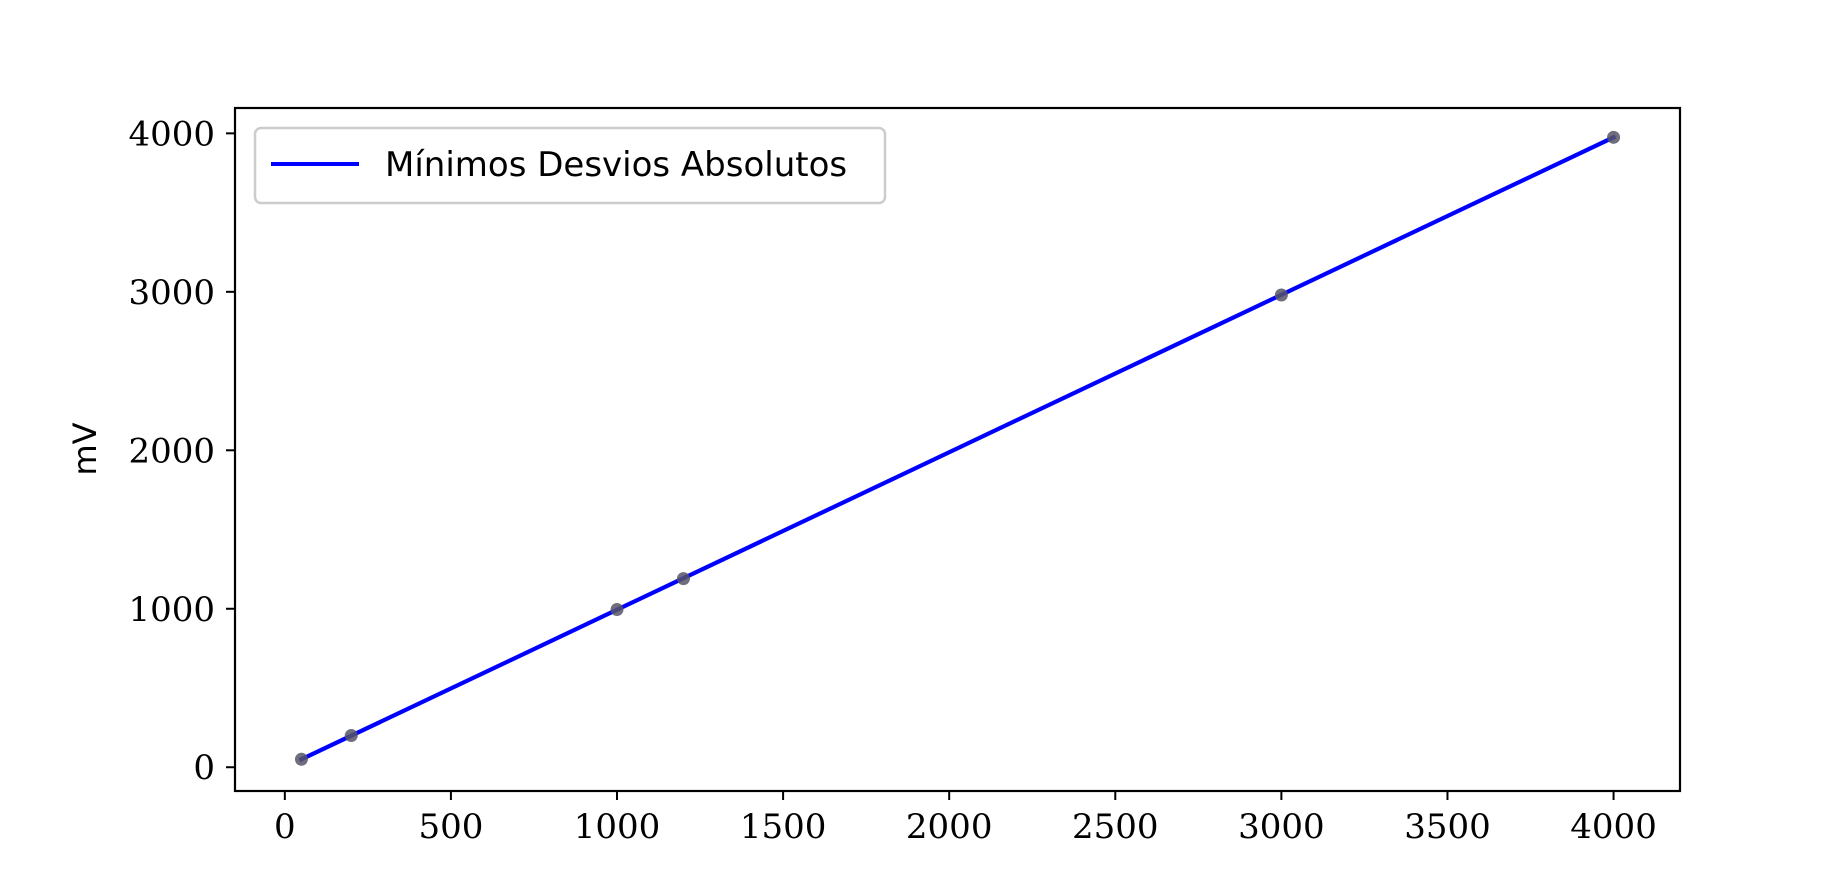  Describe the element at coordinates (1613, 827) in the screenshot. I see `x-tick-label: 4000` at that location.